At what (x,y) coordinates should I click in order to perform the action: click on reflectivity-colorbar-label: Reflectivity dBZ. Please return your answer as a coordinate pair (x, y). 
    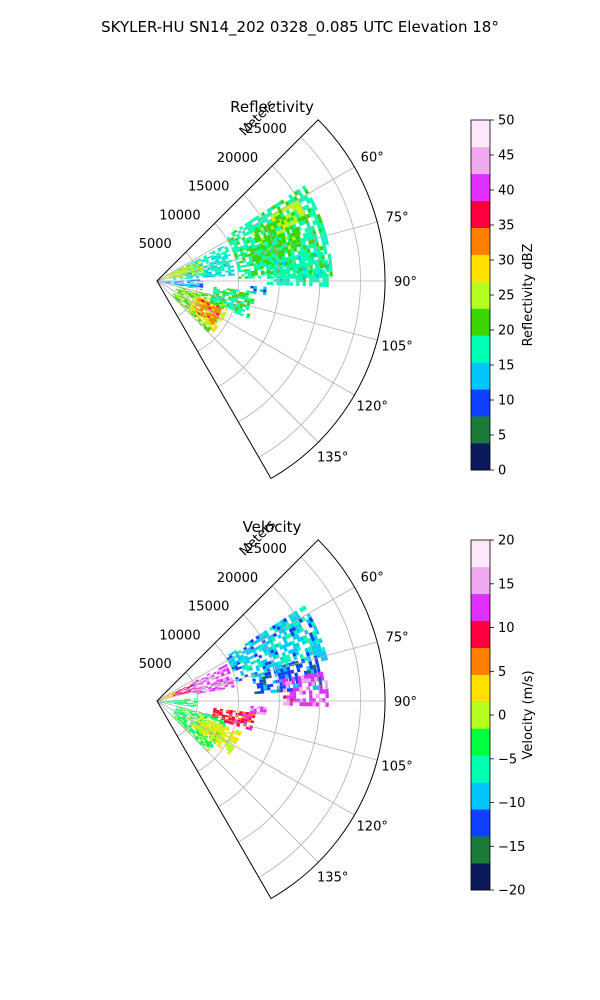
    Looking at the image, I should click on (528, 295).